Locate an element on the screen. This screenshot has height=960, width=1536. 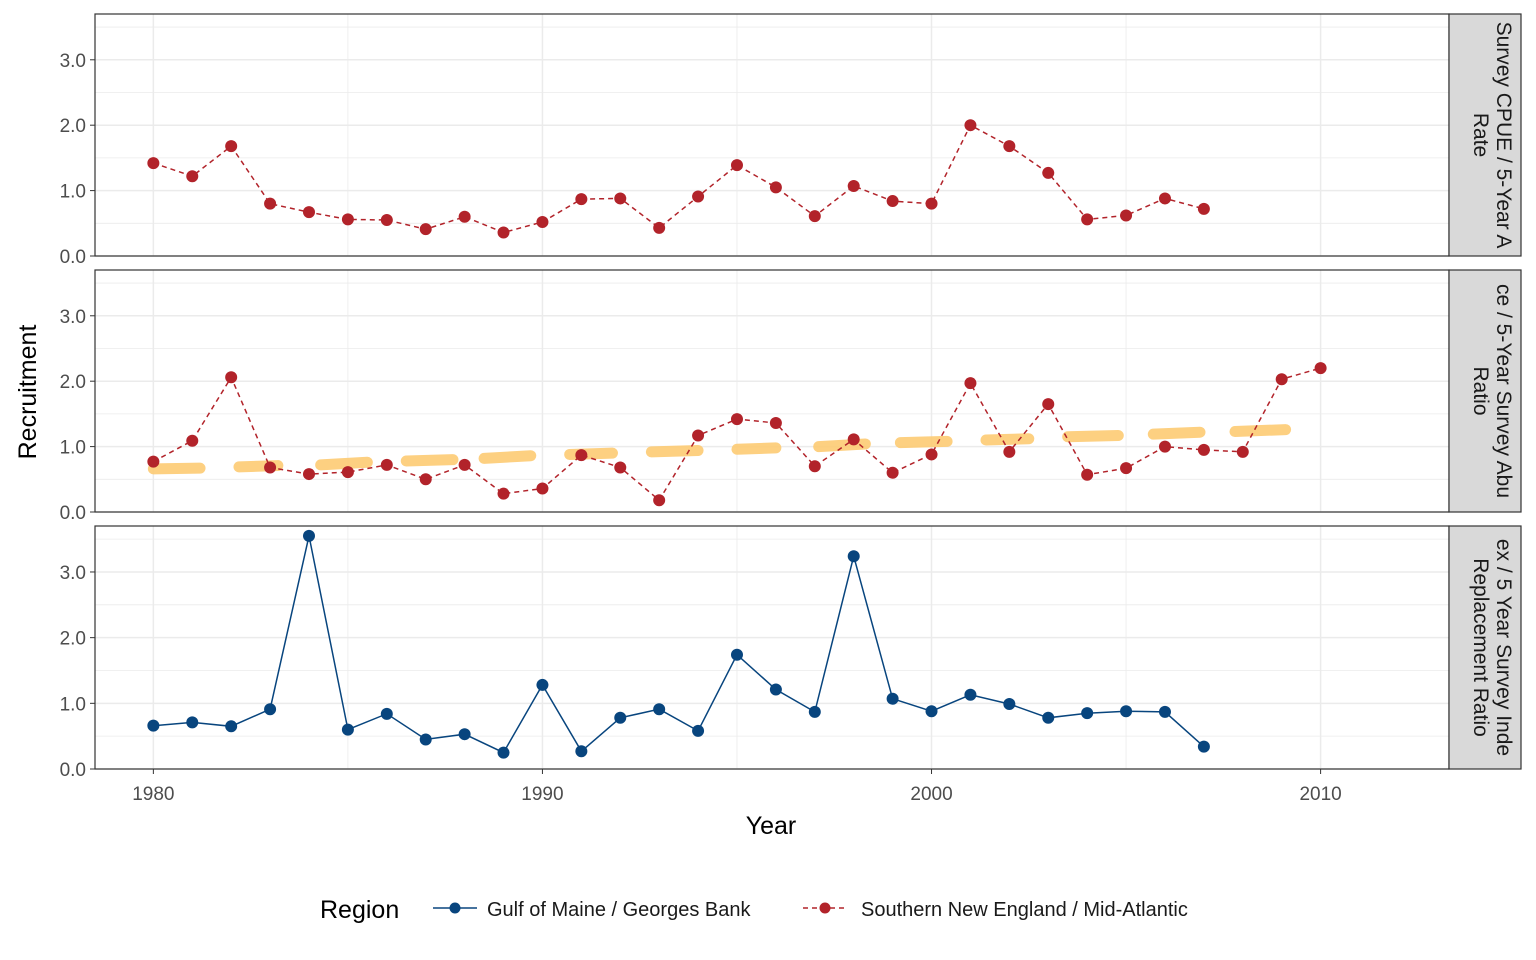
data-point-gom-1991 is located at coordinates (581, 751).